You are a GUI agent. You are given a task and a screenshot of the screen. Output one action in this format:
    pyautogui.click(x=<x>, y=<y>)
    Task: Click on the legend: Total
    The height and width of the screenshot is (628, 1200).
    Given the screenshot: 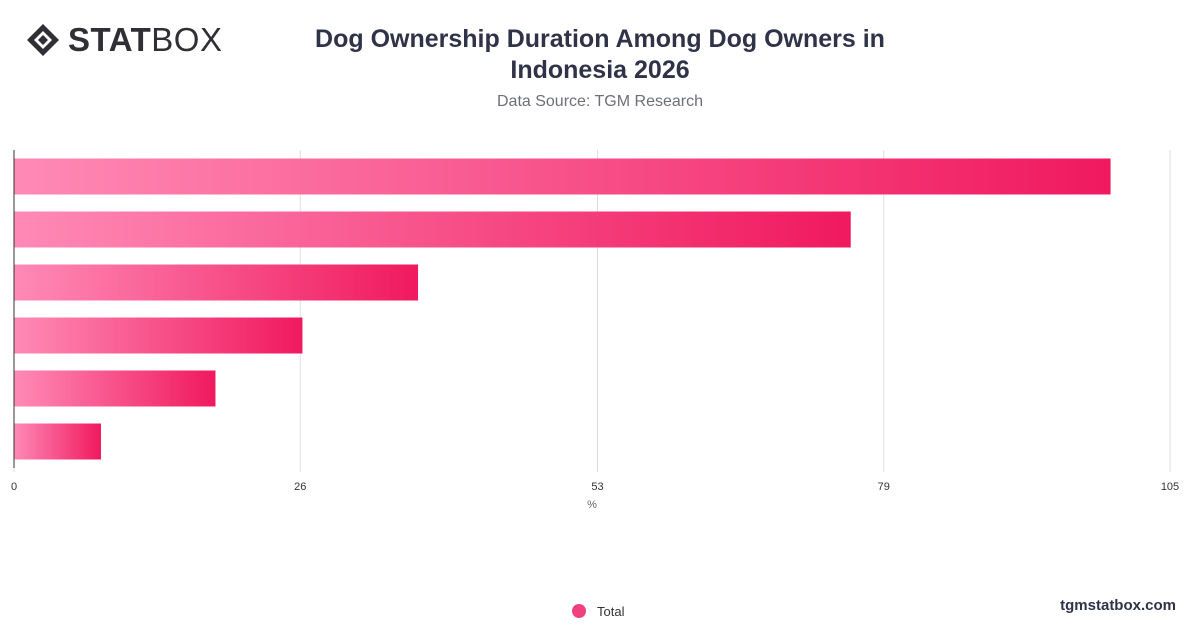 What is the action you would take?
    pyautogui.click(x=598, y=611)
    